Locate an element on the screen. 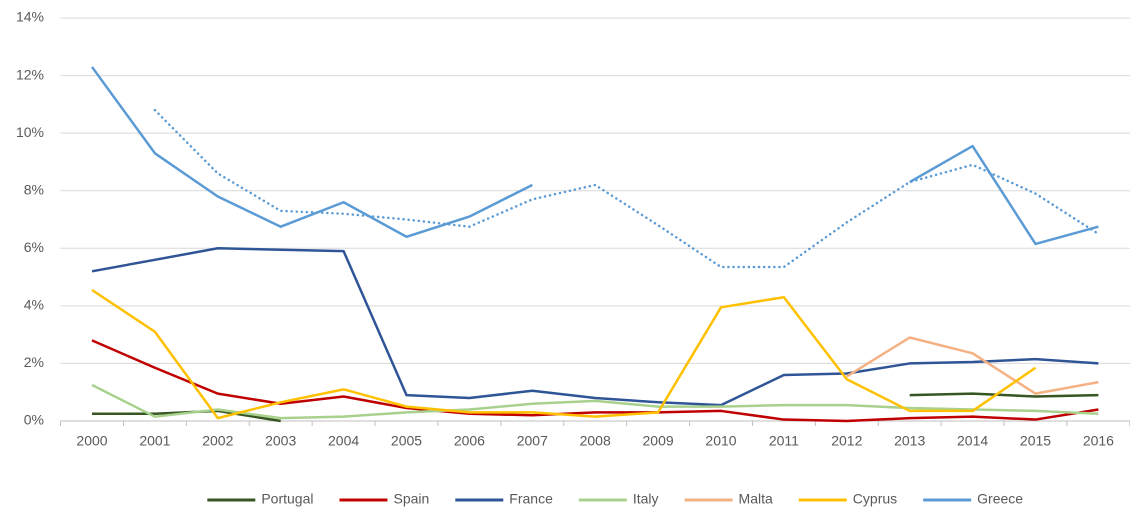 The width and height of the screenshot is (1130, 511). x-tick-label: 2003 is located at coordinates (280, 441).